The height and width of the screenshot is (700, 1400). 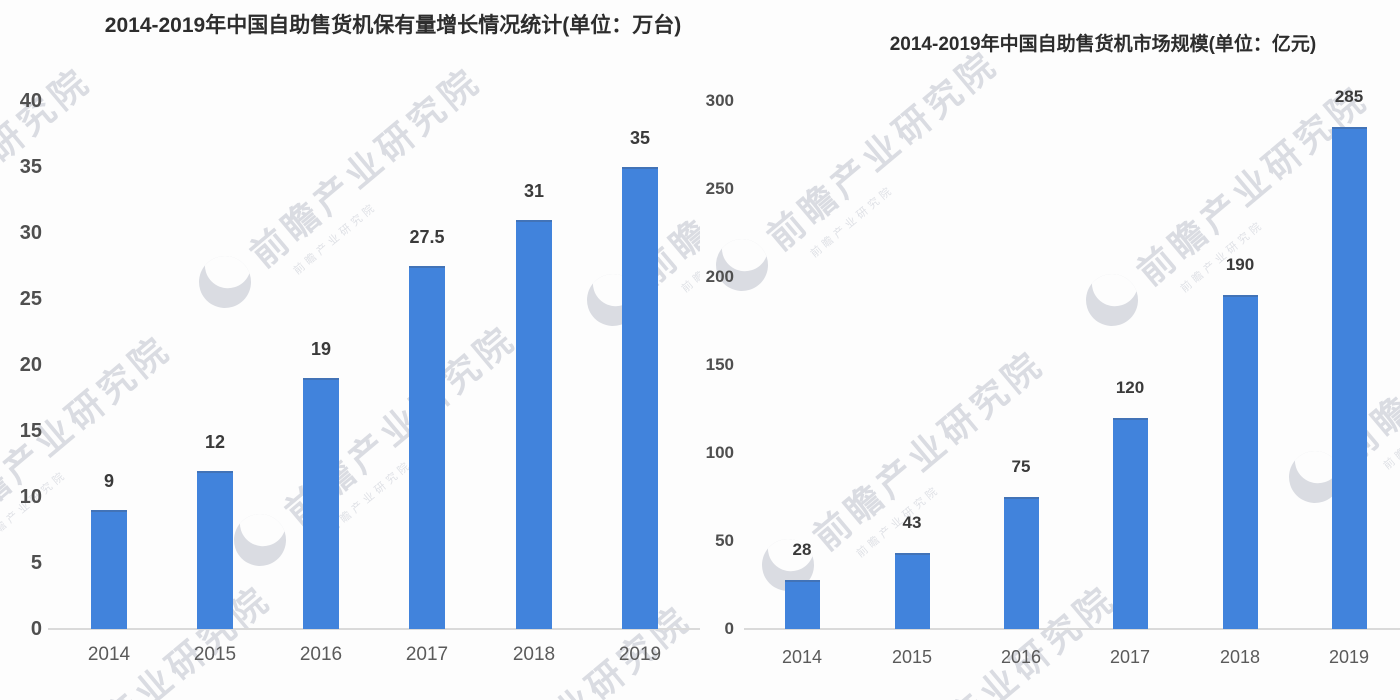 I want to click on y-axis-tick-label: 100, so click(x=719, y=452).